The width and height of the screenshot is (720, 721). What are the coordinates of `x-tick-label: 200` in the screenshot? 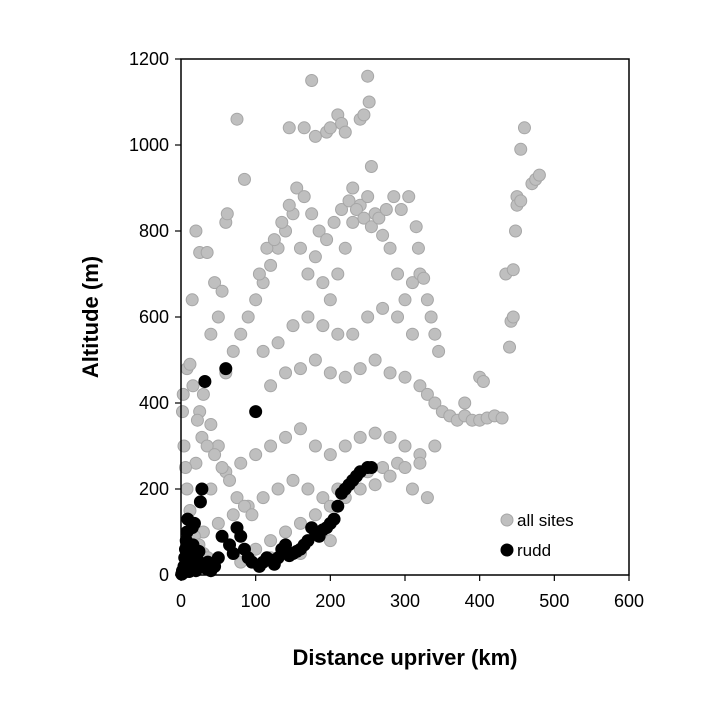 It's located at (330, 601).